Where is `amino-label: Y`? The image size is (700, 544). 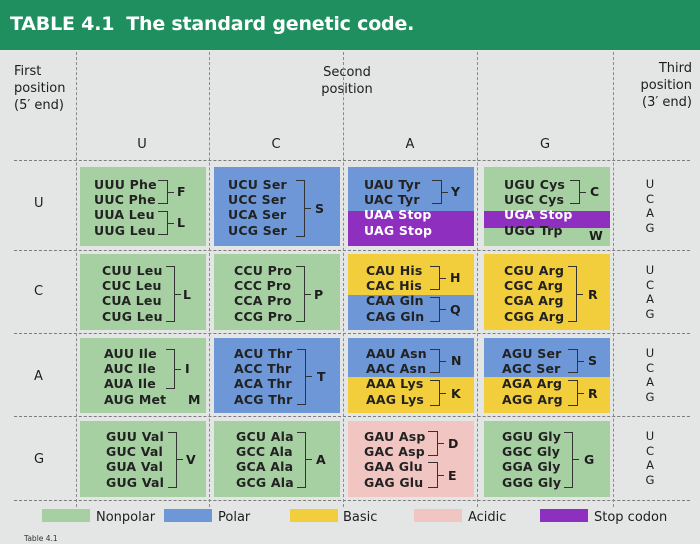 amino-label: Y is located at coordinates (456, 191).